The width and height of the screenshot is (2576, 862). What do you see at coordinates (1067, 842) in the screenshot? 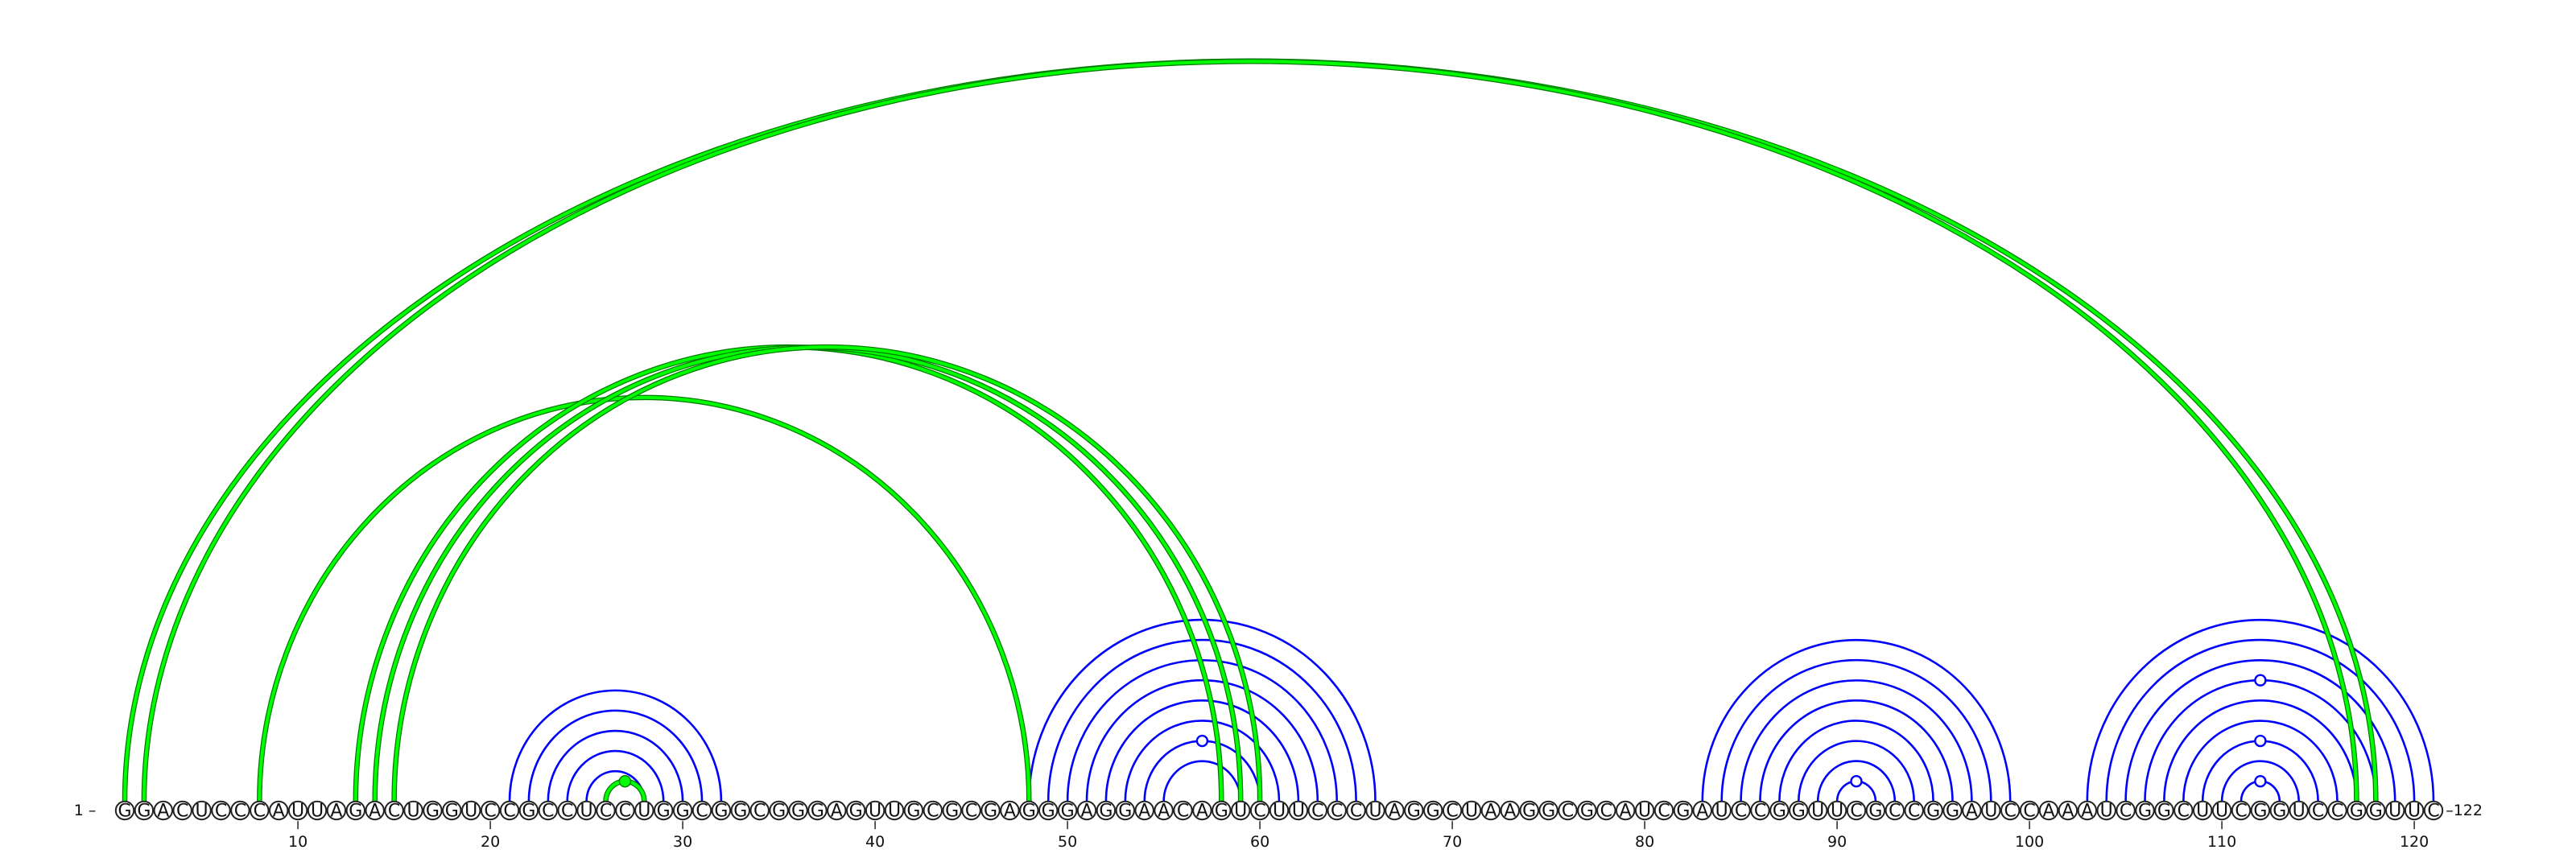
I see `axis-tick-label: 50` at bounding box center [1067, 842].